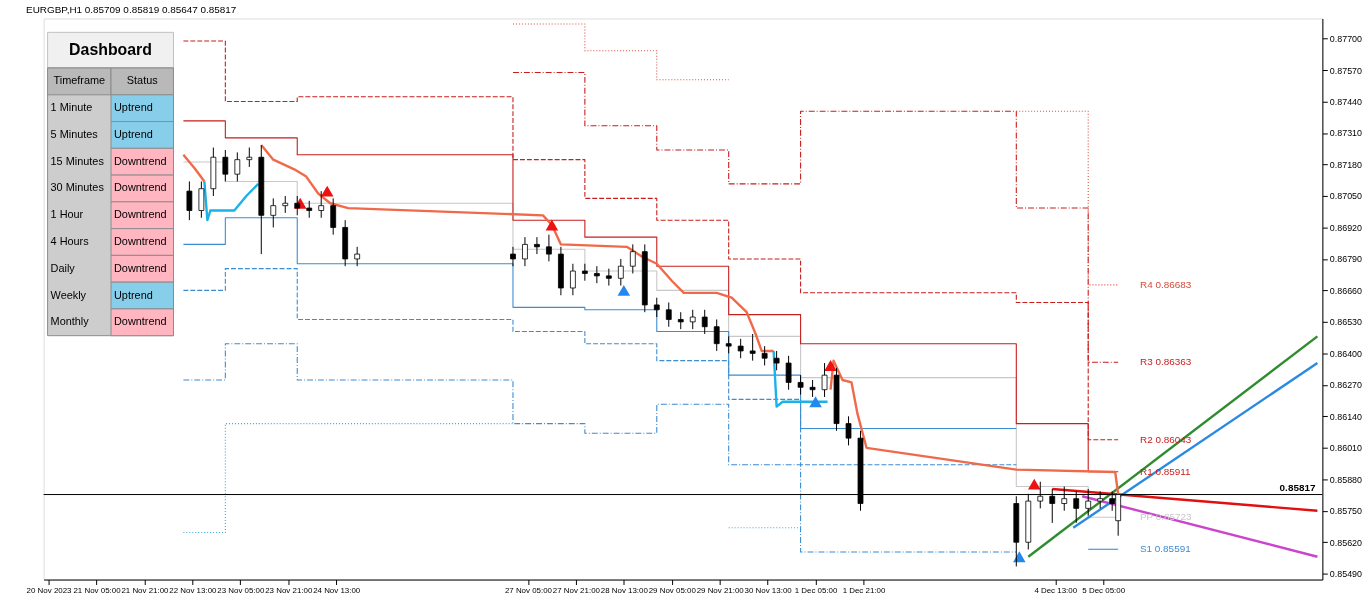  What do you see at coordinates (1346, 416) in the screenshot?
I see `y-tick-label: 0.86140` at bounding box center [1346, 416].